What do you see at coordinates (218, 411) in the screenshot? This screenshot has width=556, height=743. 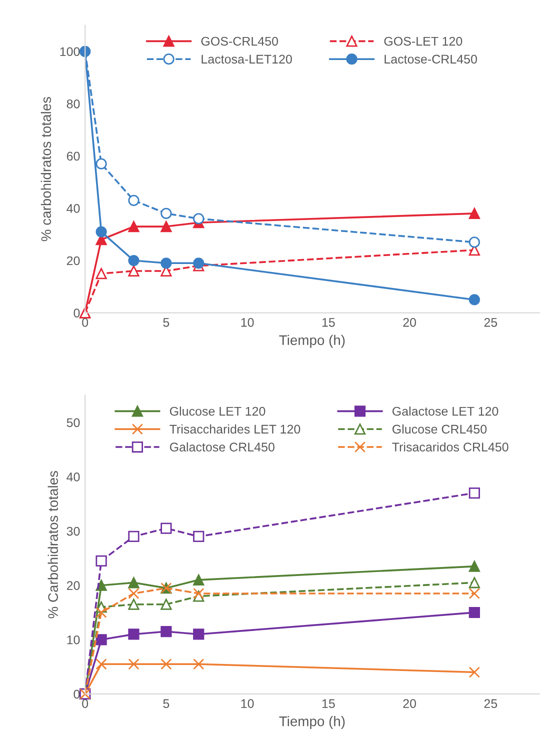 I see `legend-label: Glucose LET 120` at bounding box center [218, 411].